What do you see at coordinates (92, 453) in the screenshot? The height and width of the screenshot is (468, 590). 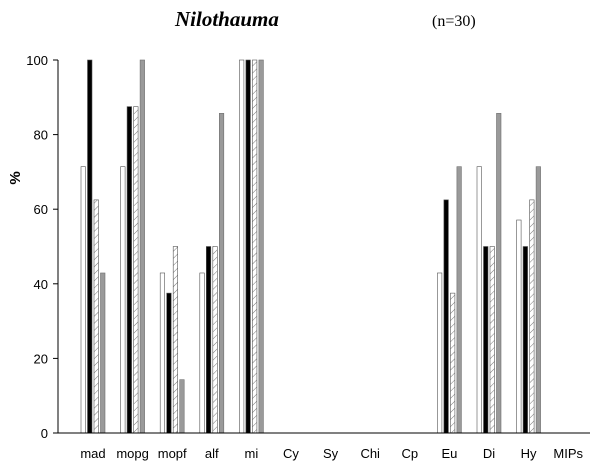 I see `x-category-label-mad: mad` at bounding box center [92, 453].